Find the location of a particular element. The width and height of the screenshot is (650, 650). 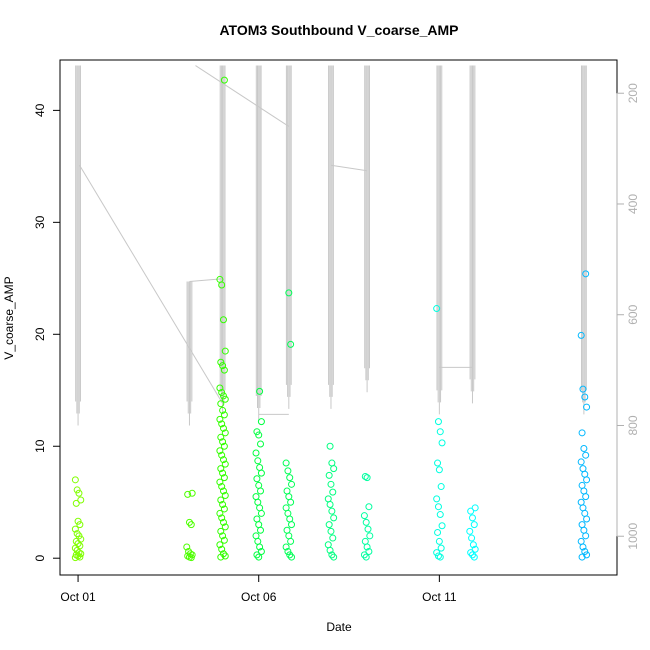

y-tick-label: 20 is located at coordinates (40, 334).